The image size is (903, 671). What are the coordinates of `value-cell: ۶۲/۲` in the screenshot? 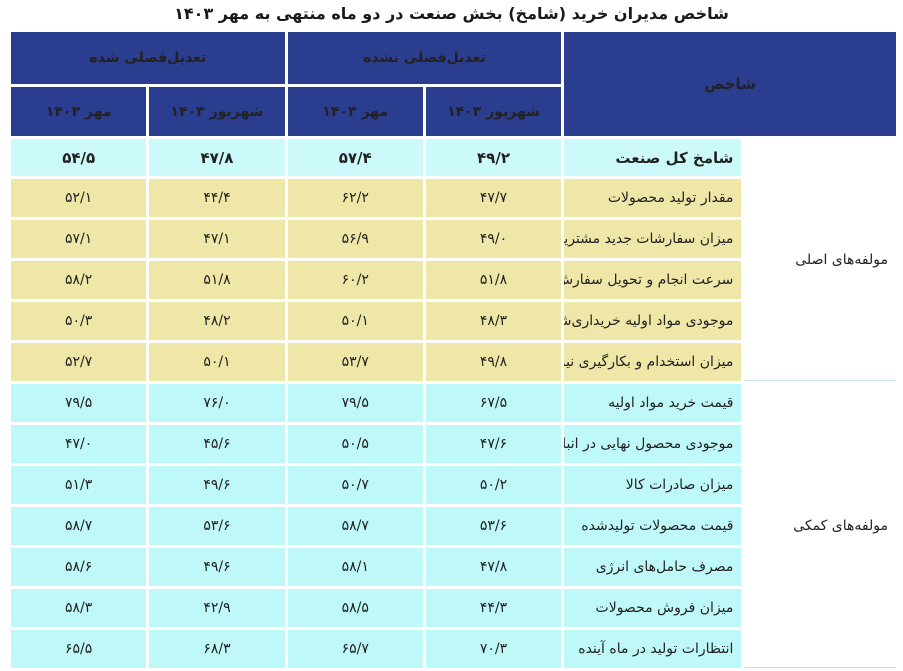 It's located at (355, 198).